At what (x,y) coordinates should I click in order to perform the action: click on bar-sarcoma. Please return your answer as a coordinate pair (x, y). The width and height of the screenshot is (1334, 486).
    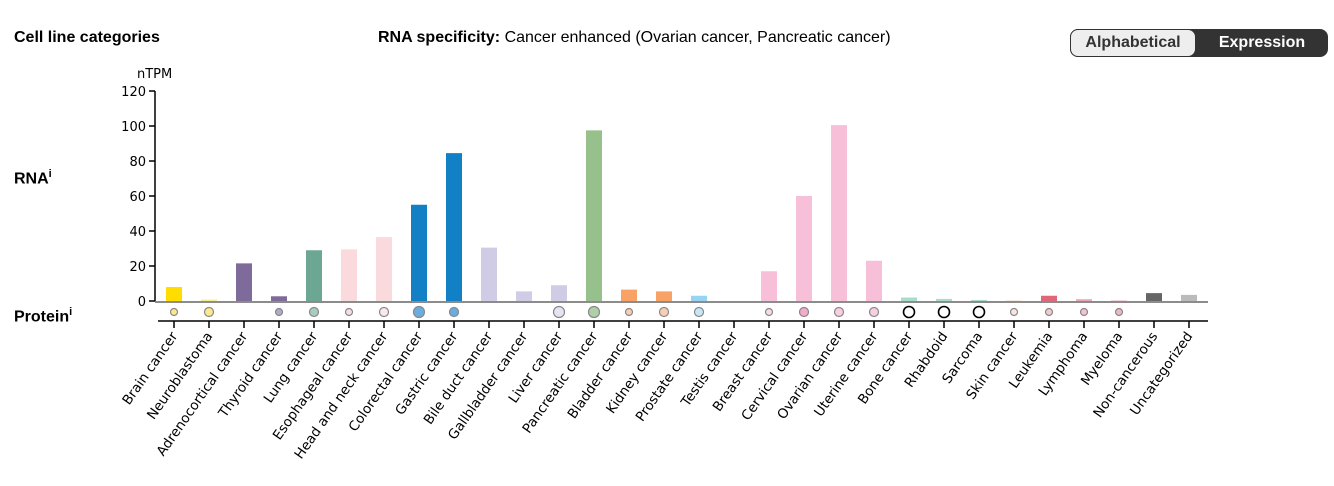
    Looking at the image, I should click on (979, 300).